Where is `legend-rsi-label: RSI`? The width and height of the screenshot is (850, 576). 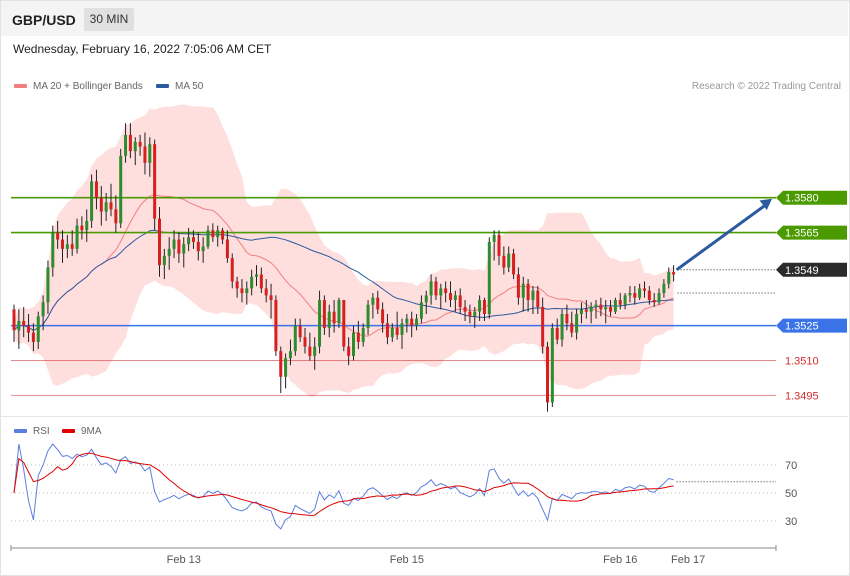
legend-rsi-label: RSI is located at coordinates (41, 431).